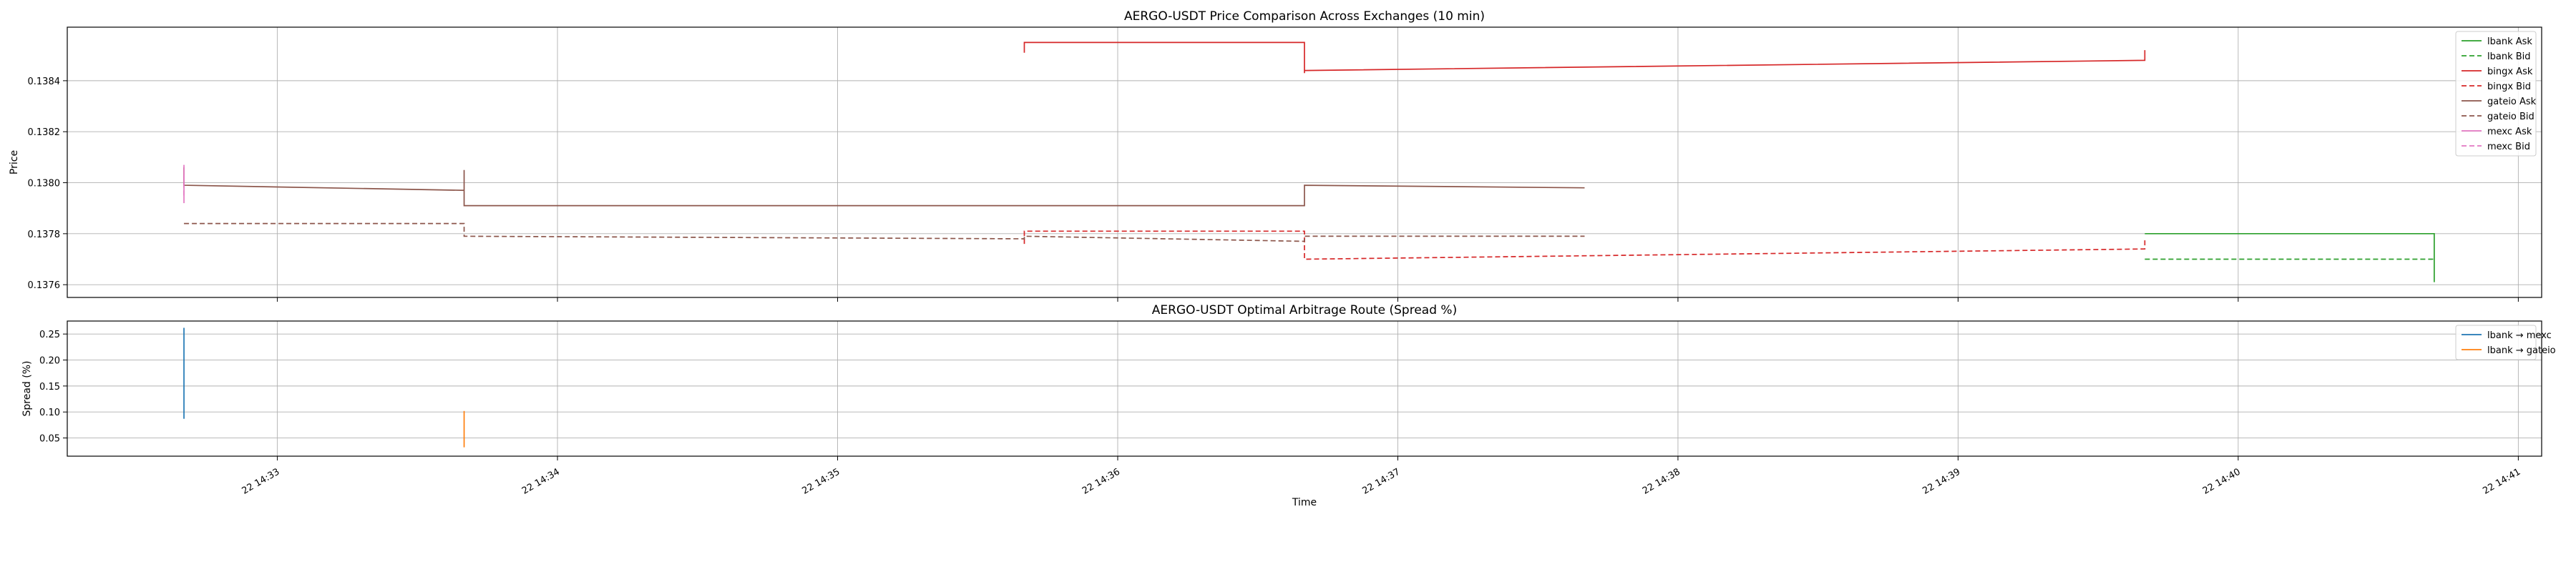 The height and width of the screenshot is (572, 2576). What do you see at coordinates (1304, 502) in the screenshot?
I see `x-axis-label: Time` at bounding box center [1304, 502].